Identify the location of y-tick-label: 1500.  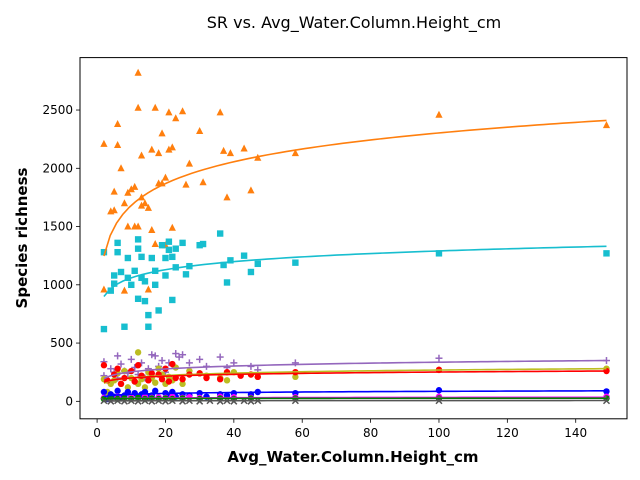
(57, 227).